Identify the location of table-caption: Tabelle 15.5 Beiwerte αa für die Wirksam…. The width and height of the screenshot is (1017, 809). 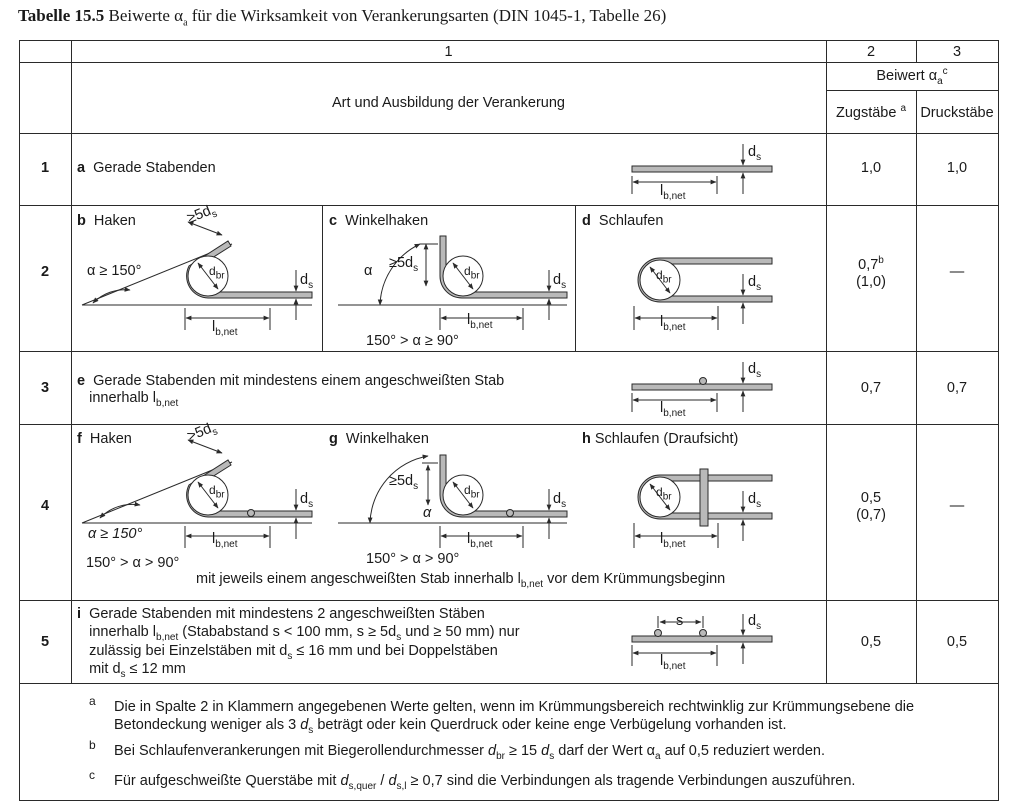
(342, 17).